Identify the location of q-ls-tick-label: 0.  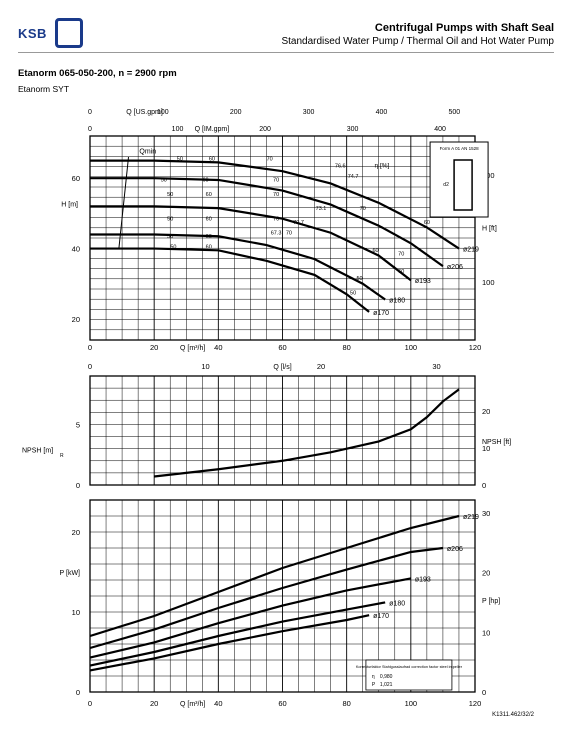
(90, 366).